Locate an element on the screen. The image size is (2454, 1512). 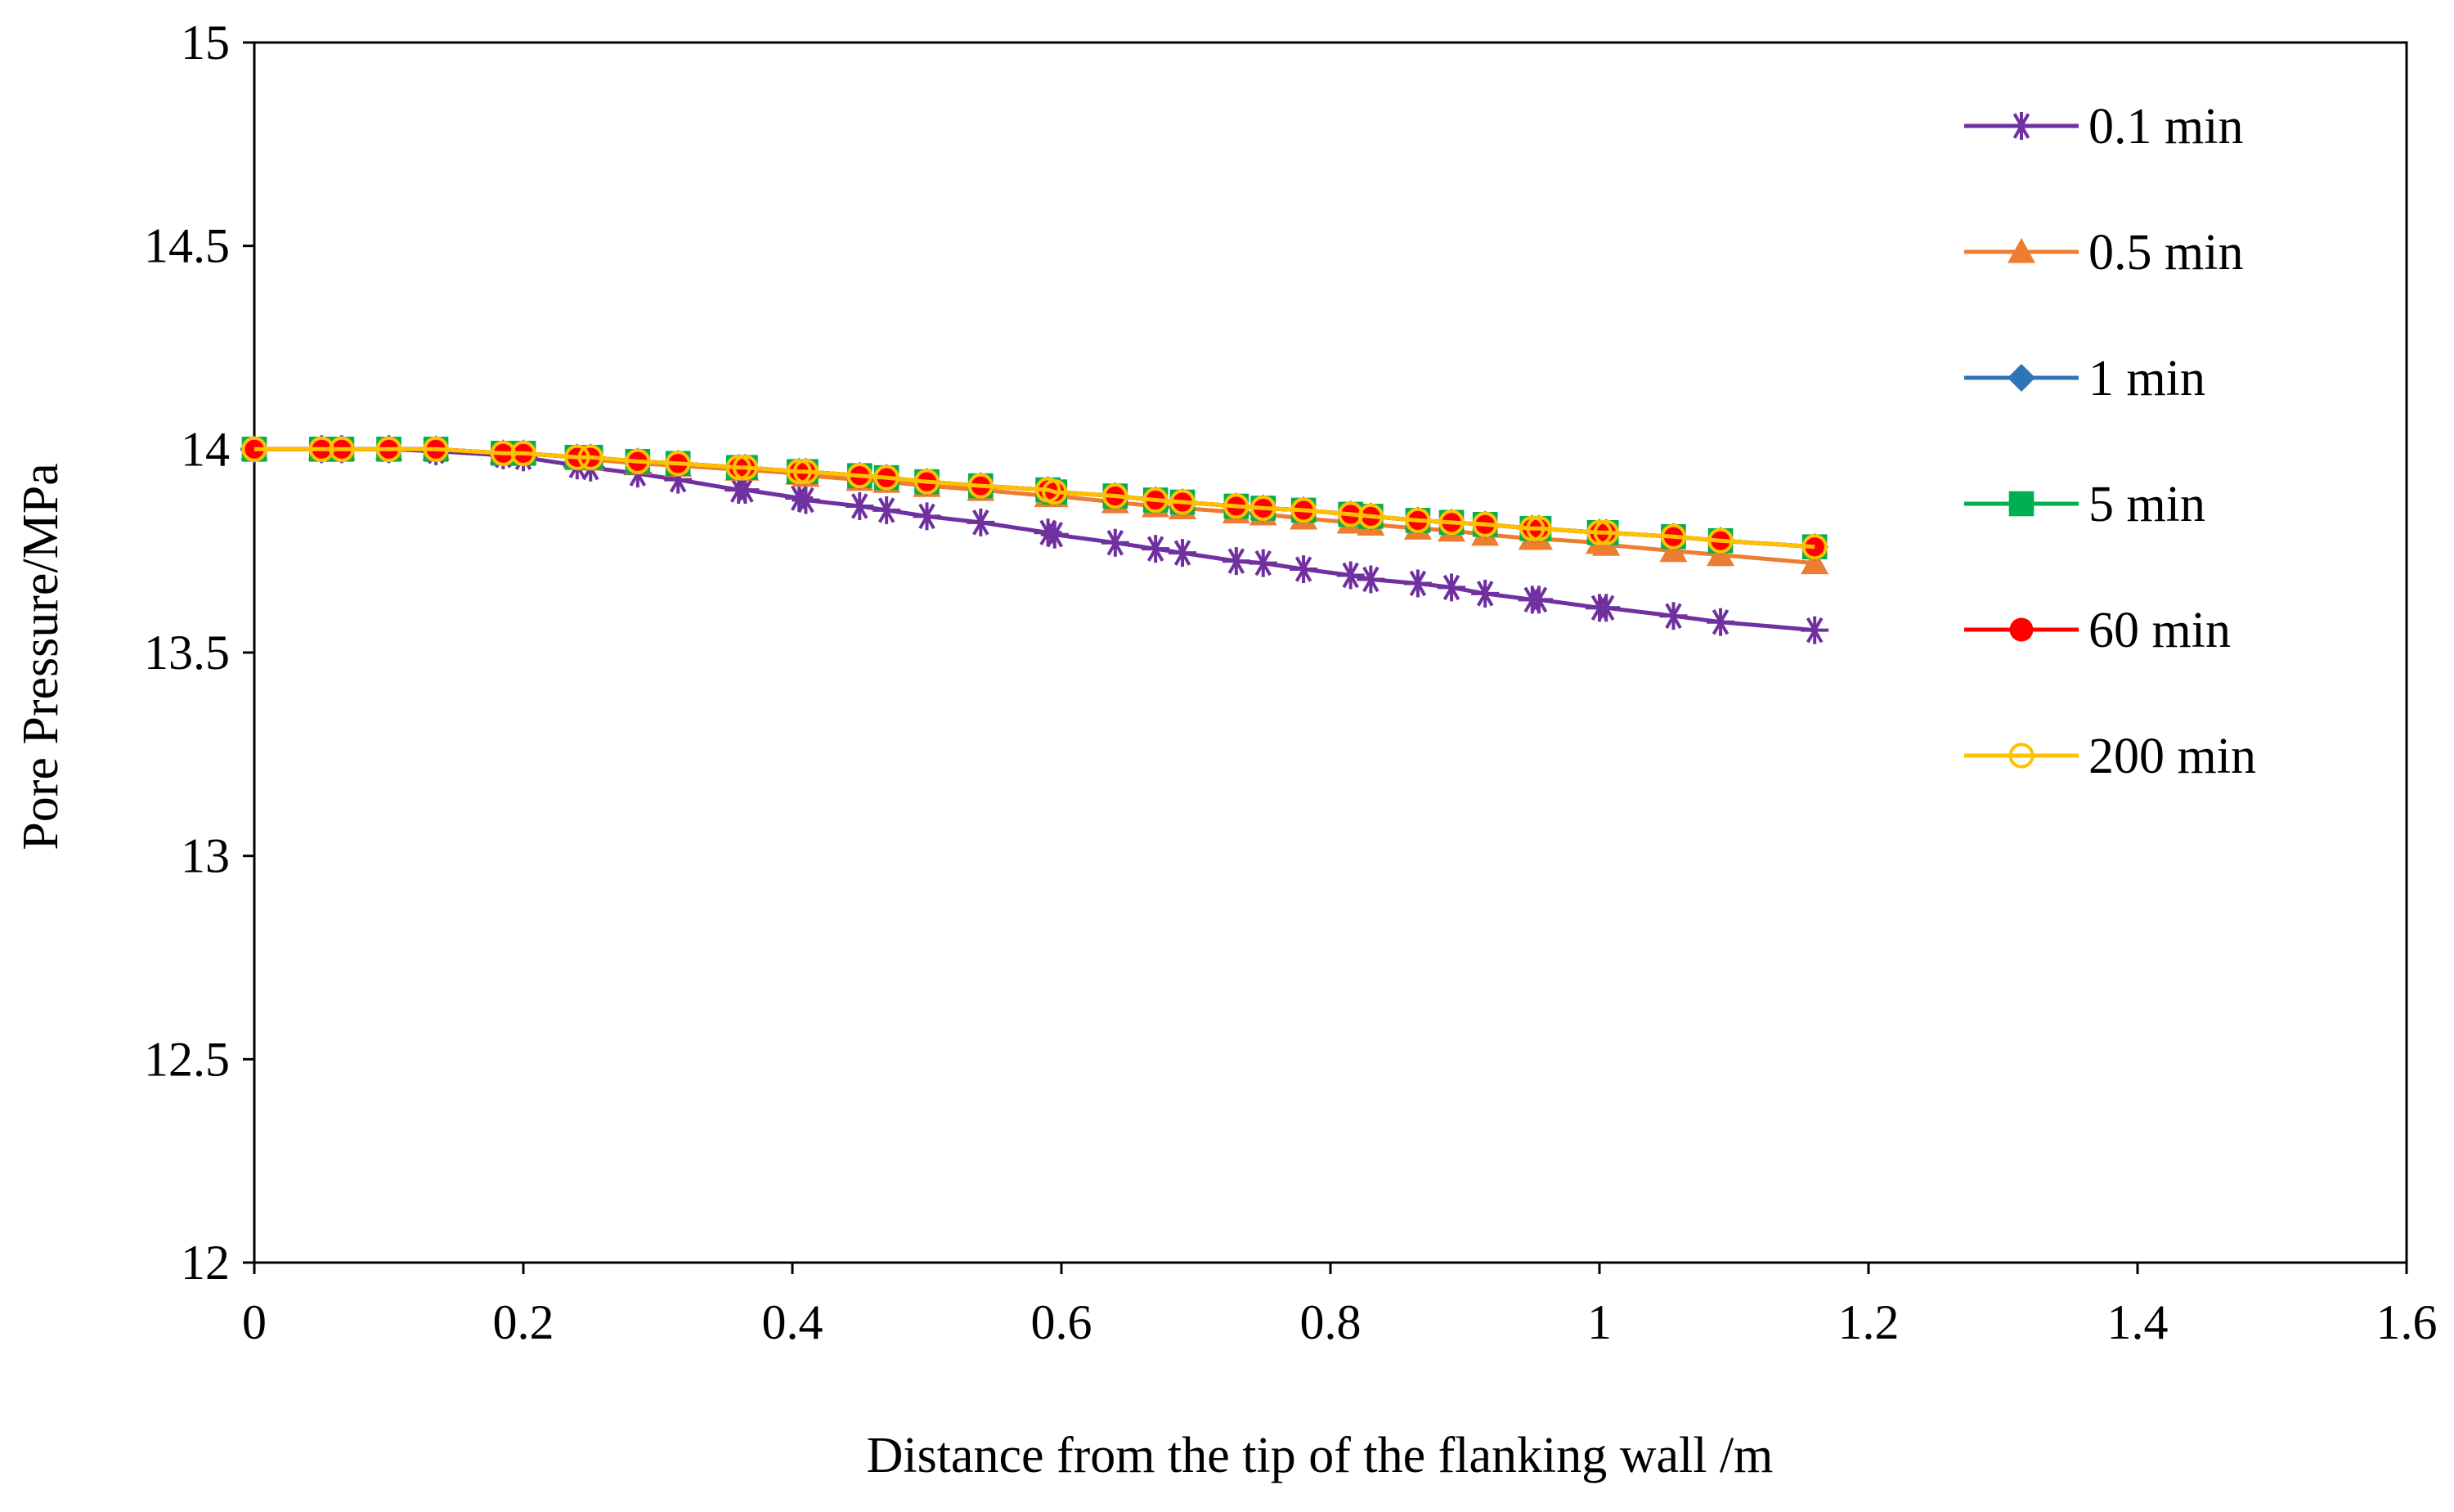
series-200-min is located at coordinates (1034, 498).